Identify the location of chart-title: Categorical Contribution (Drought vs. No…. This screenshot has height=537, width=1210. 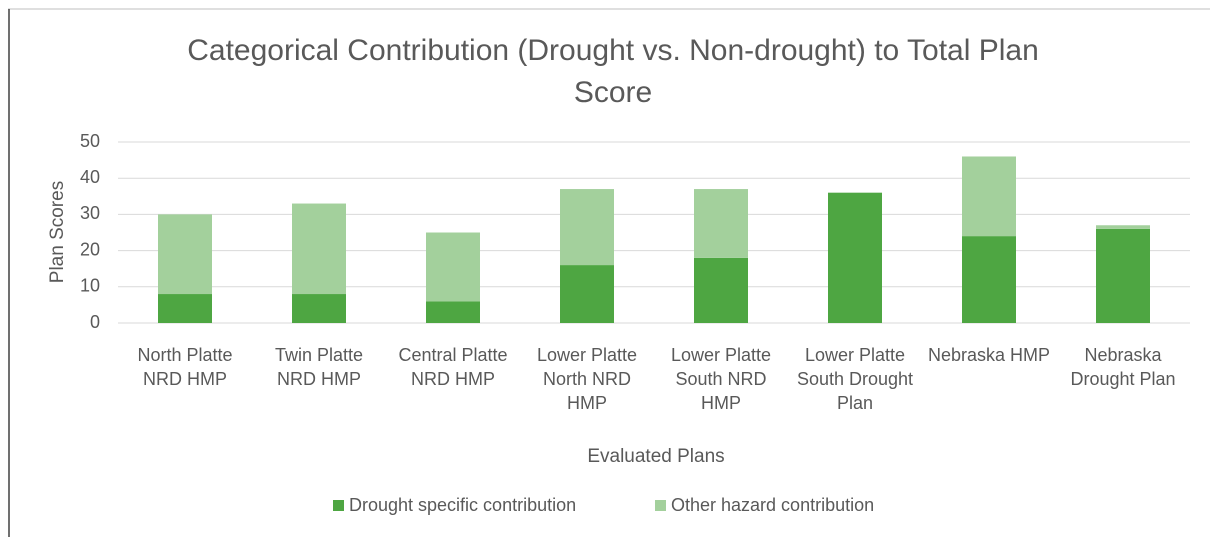
(613, 71).